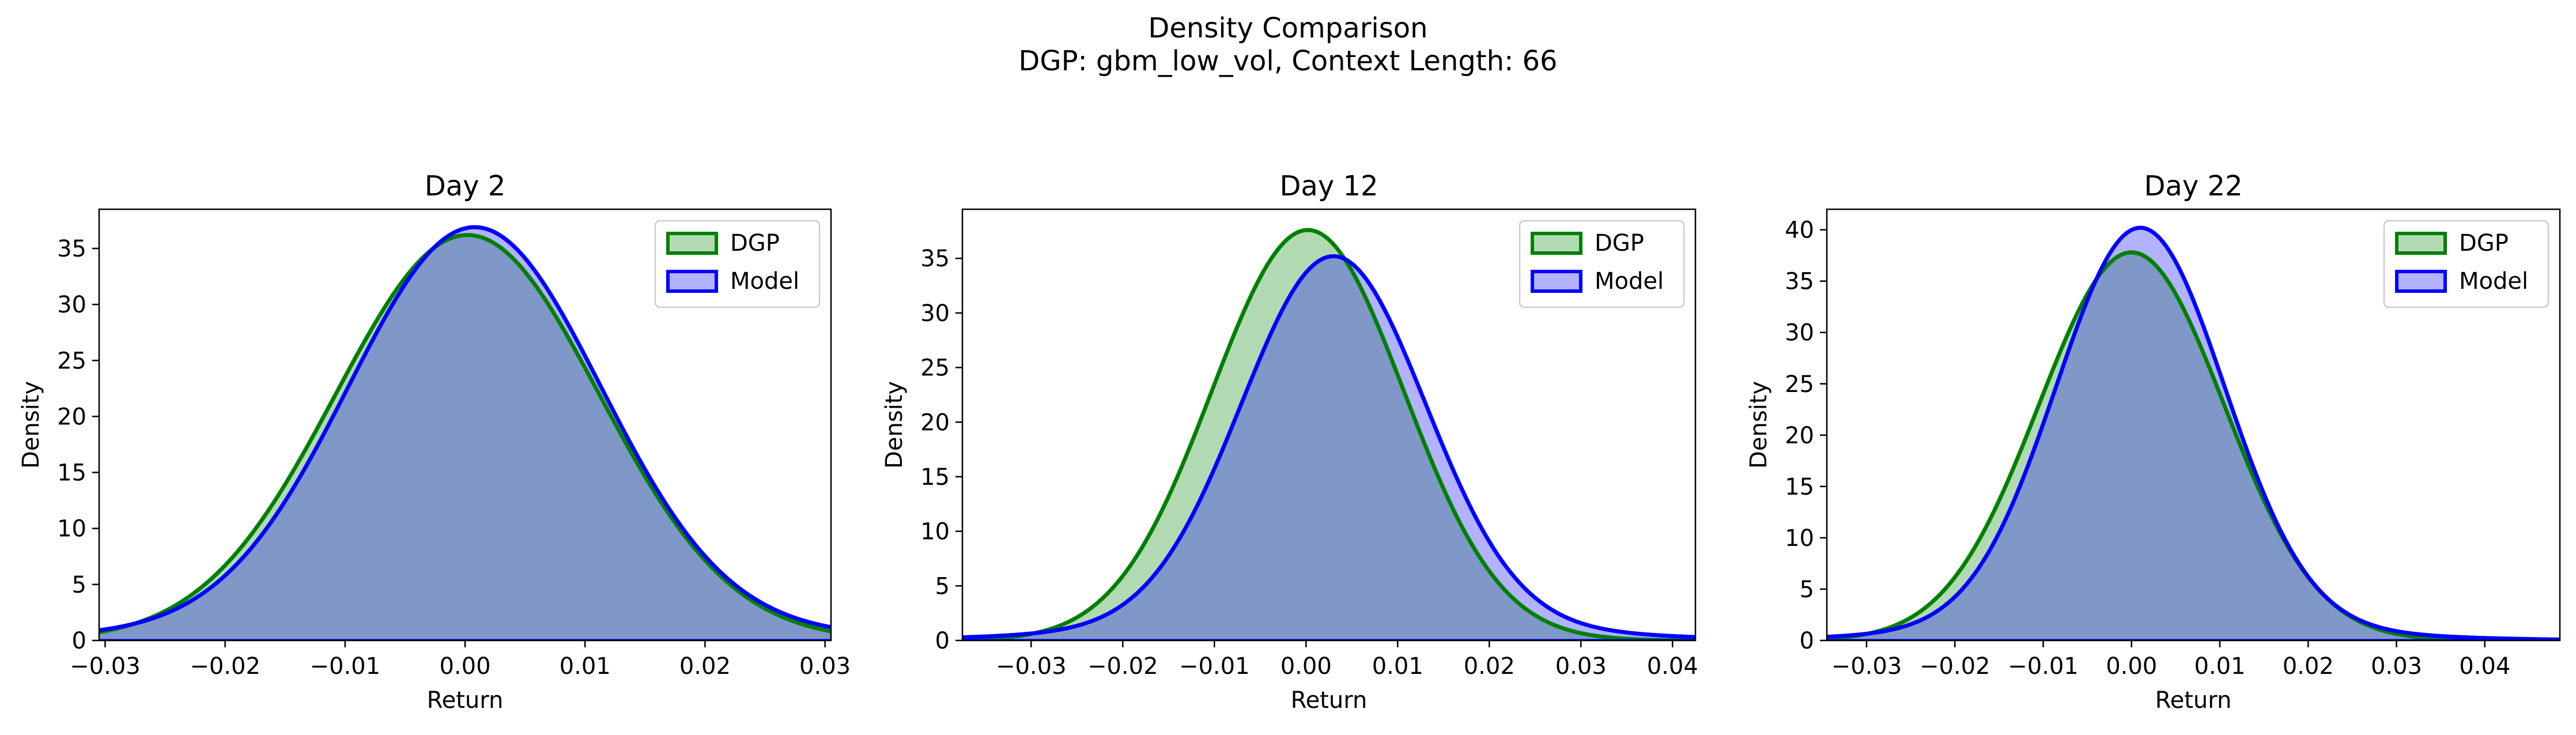 The height and width of the screenshot is (735, 2576). What do you see at coordinates (1287, 28) in the screenshot?
I see `figure-title: Density Comparison` at bounding box center [1287, 28].